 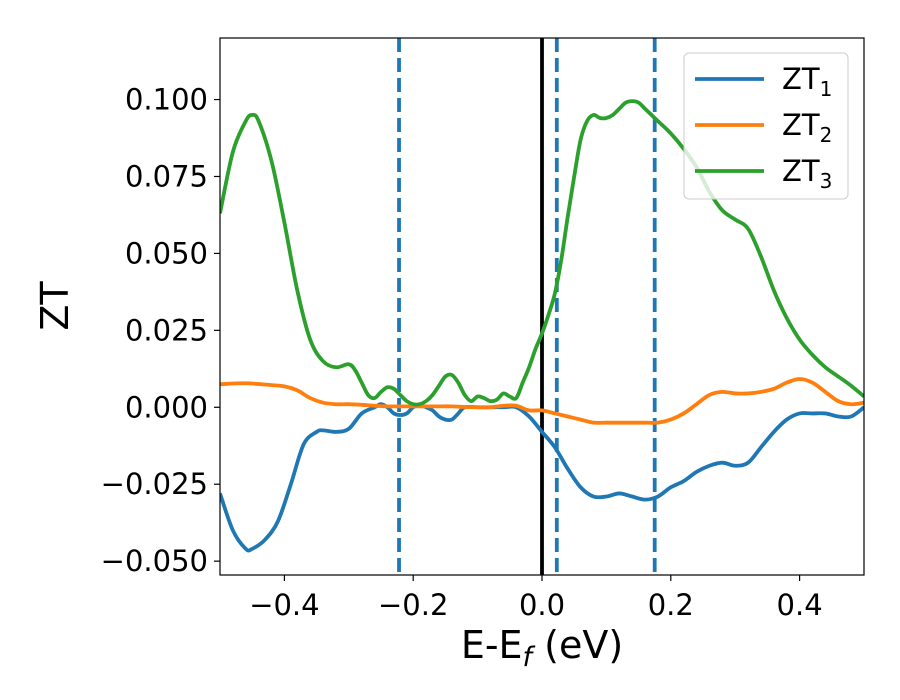 I want to click on series-line-zt2, so click(x=542, y=401).